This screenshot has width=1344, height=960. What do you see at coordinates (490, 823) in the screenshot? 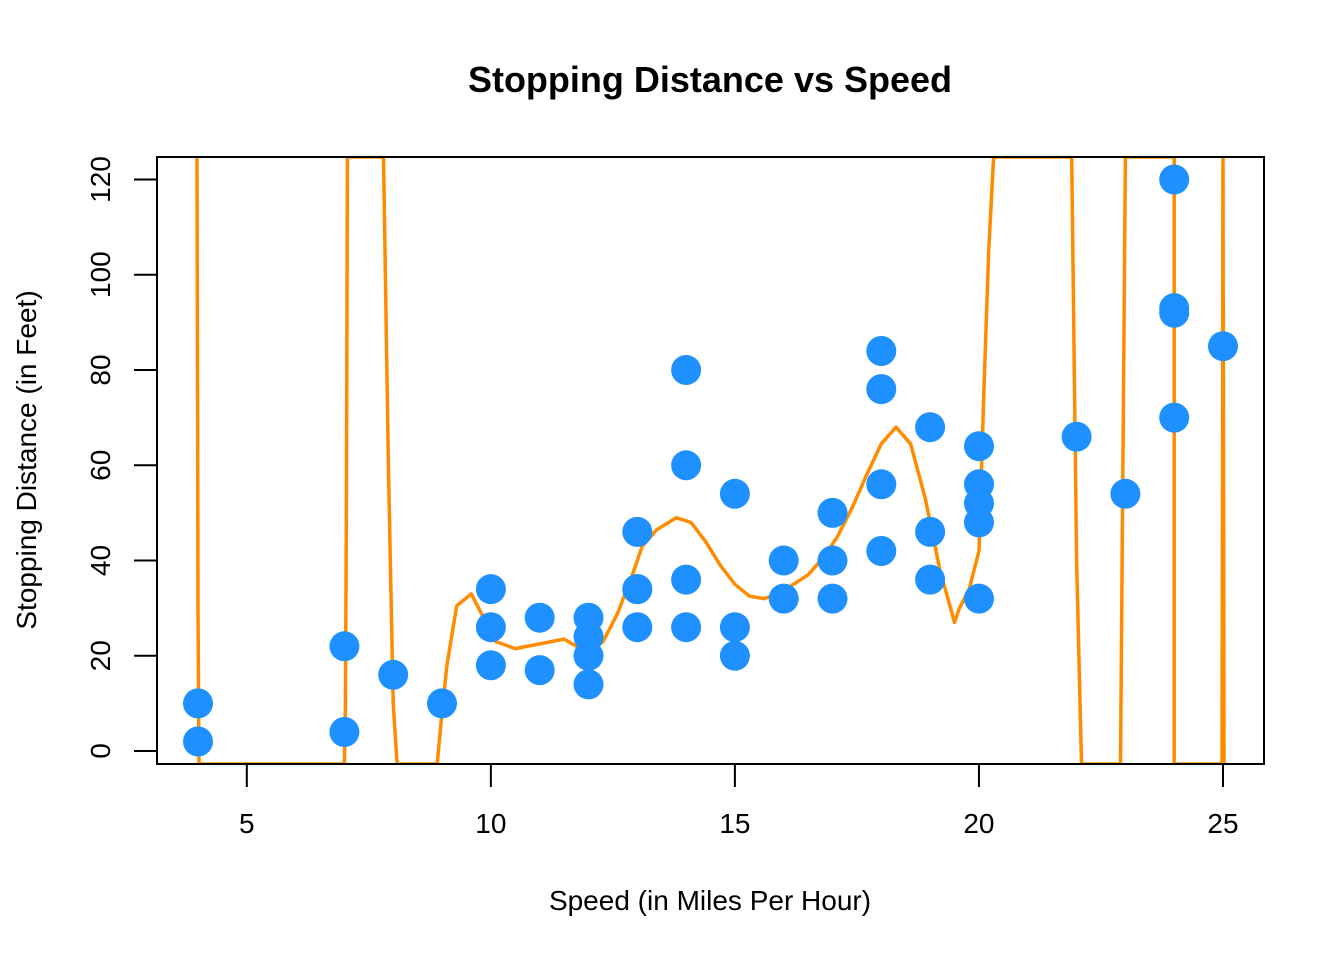
I see `x-tick-label: 10` at bounding box center [490, 823].